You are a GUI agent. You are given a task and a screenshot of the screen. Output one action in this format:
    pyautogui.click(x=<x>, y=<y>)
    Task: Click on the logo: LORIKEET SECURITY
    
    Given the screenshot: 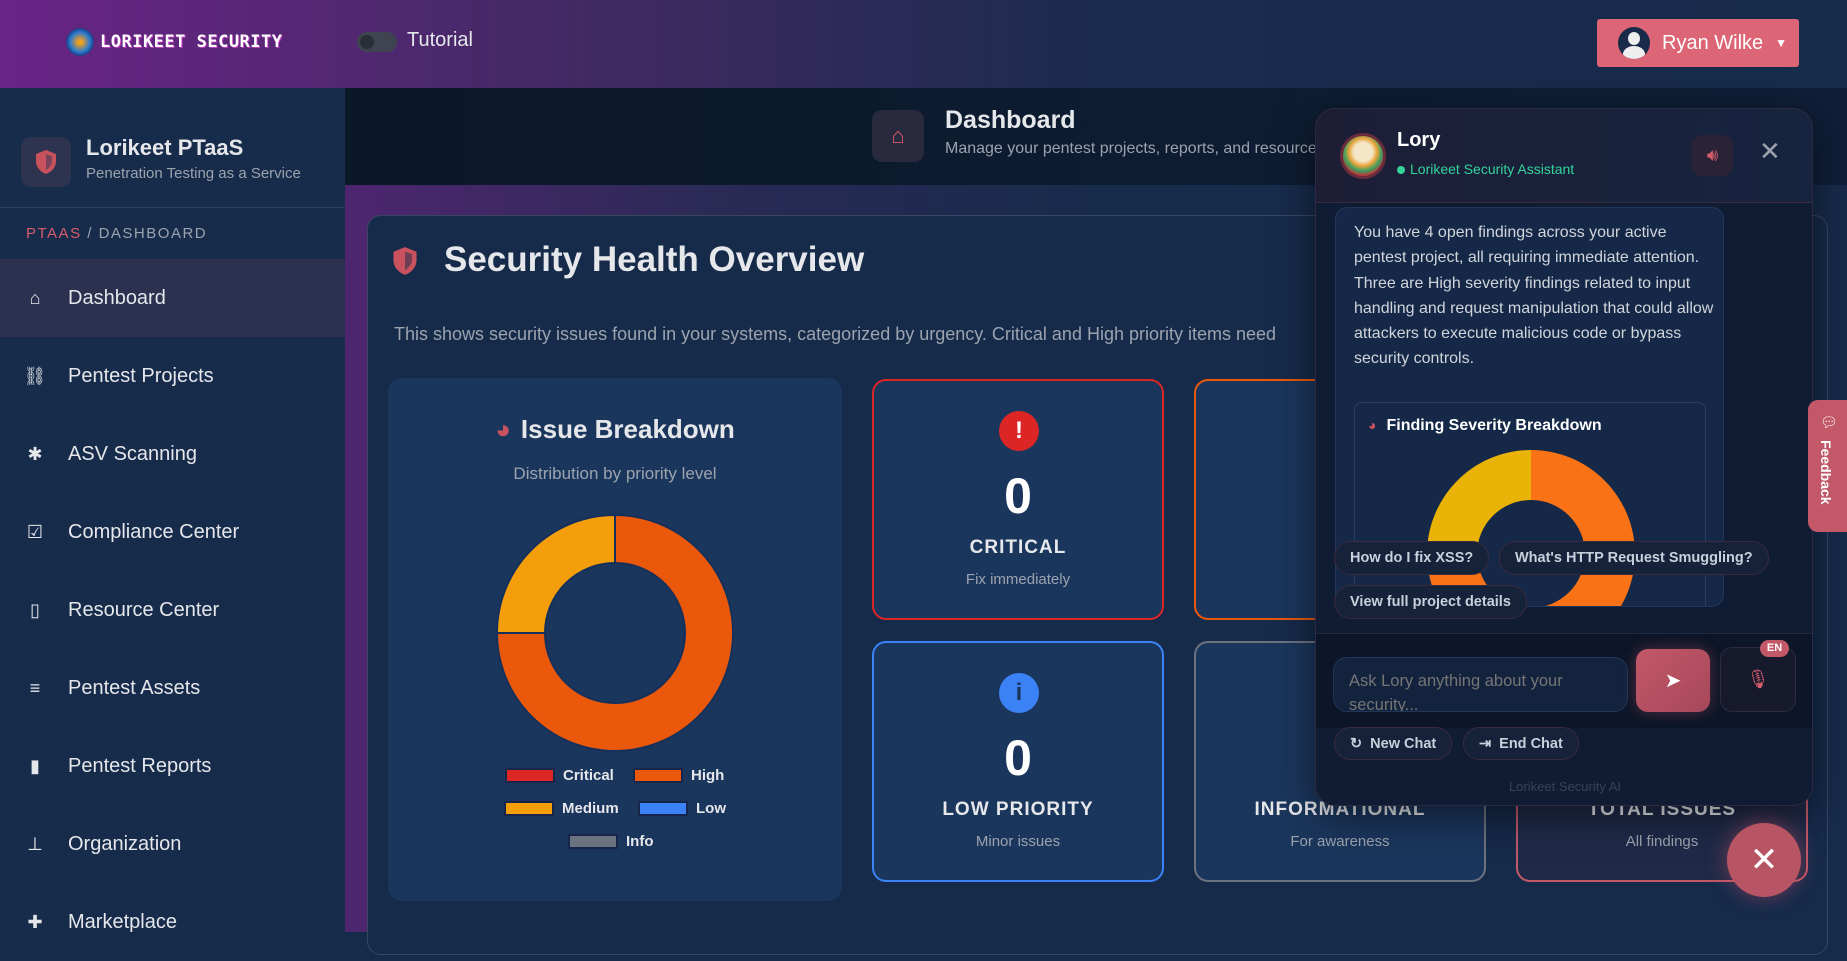 What is the action you would take?
    pyautogui.click(x=174, y=42)
    